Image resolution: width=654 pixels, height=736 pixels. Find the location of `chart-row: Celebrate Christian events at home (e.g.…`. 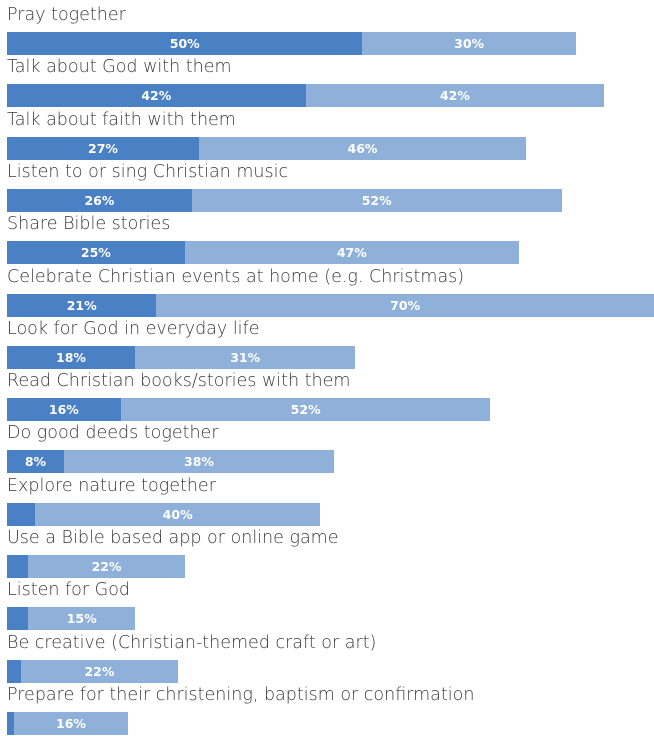

chart-row: Celebrate Christian events at home (e.g.… is located at coordinates (327, 292).